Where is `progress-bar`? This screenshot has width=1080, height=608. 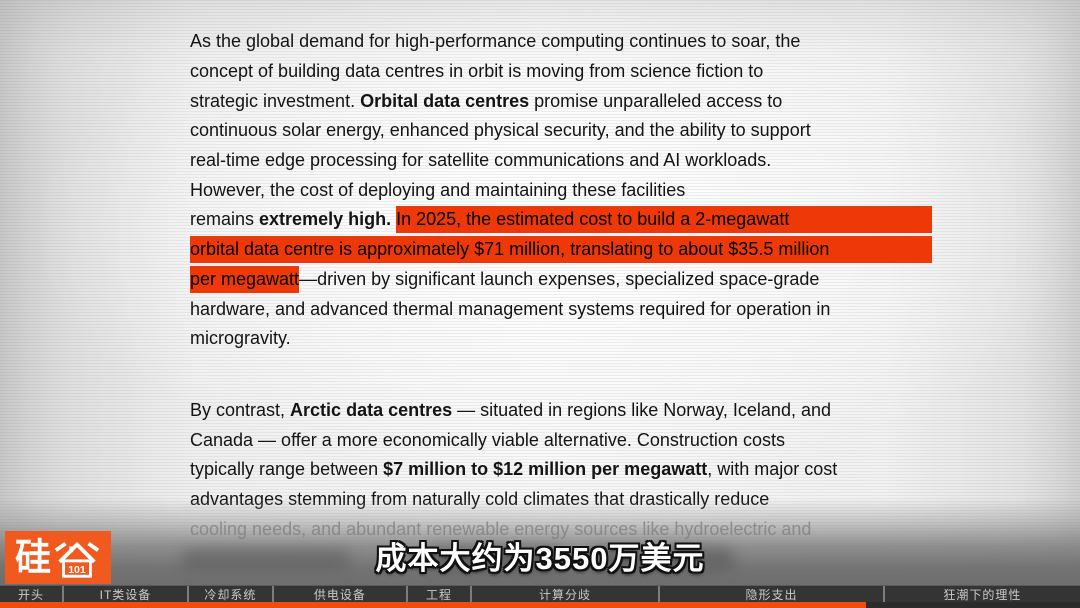 progress-bar is located at coordinates (540, 605).